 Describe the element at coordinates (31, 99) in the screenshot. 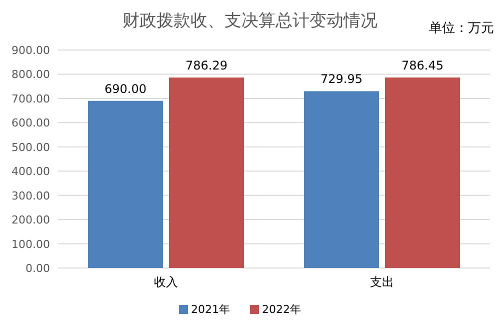

I see `y-tick-label: 700.00` at that location.